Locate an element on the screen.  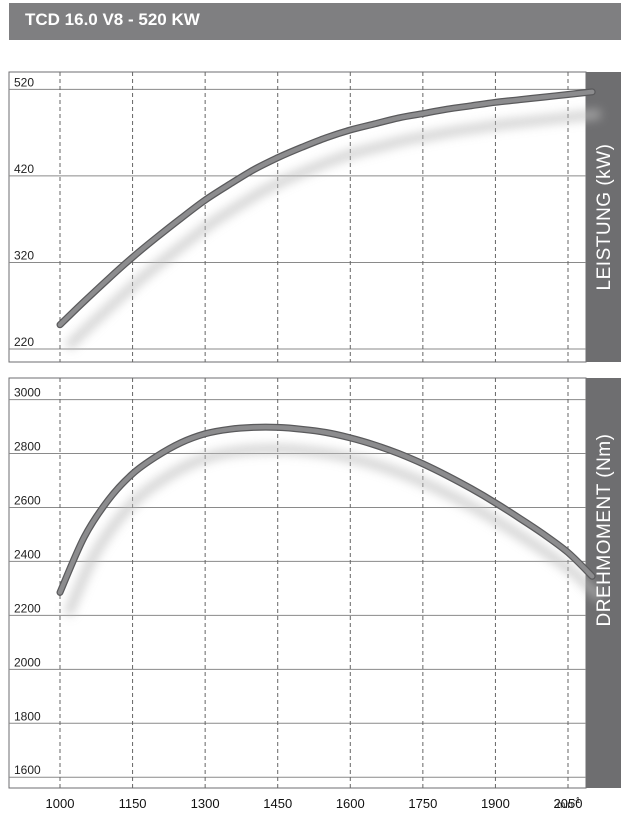
torque-side-panel is located at coordinates (603, 583).